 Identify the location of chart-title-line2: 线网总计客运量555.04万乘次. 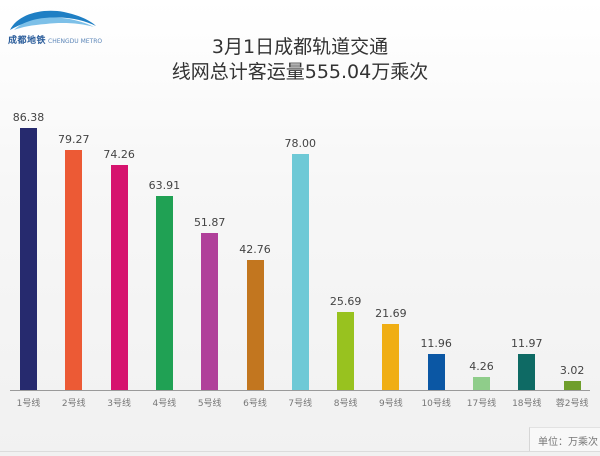
(300, 72).